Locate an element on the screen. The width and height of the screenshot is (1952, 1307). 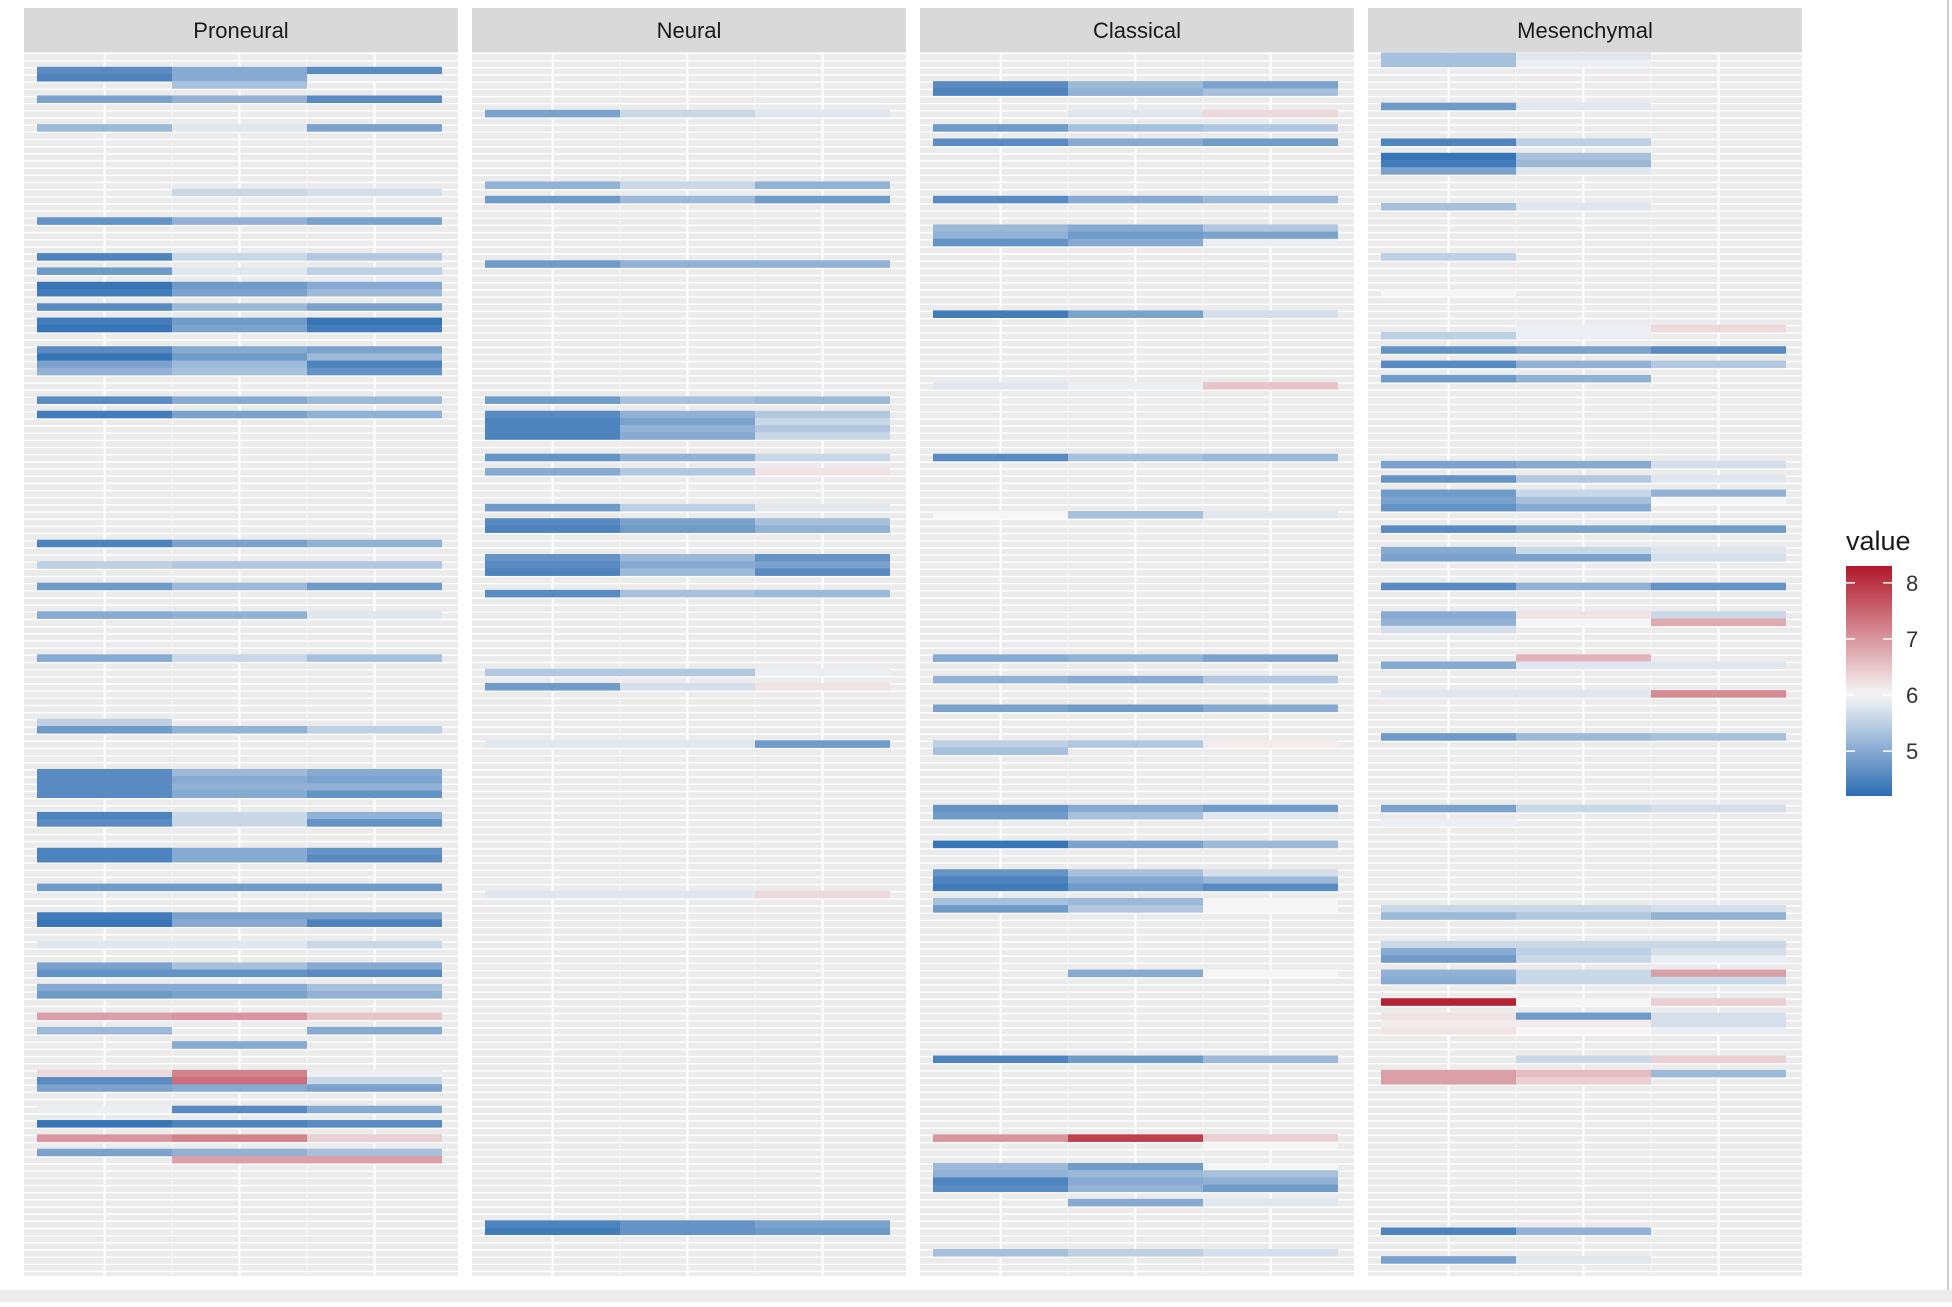
facet-strip is located at coordinates (1137, 30).